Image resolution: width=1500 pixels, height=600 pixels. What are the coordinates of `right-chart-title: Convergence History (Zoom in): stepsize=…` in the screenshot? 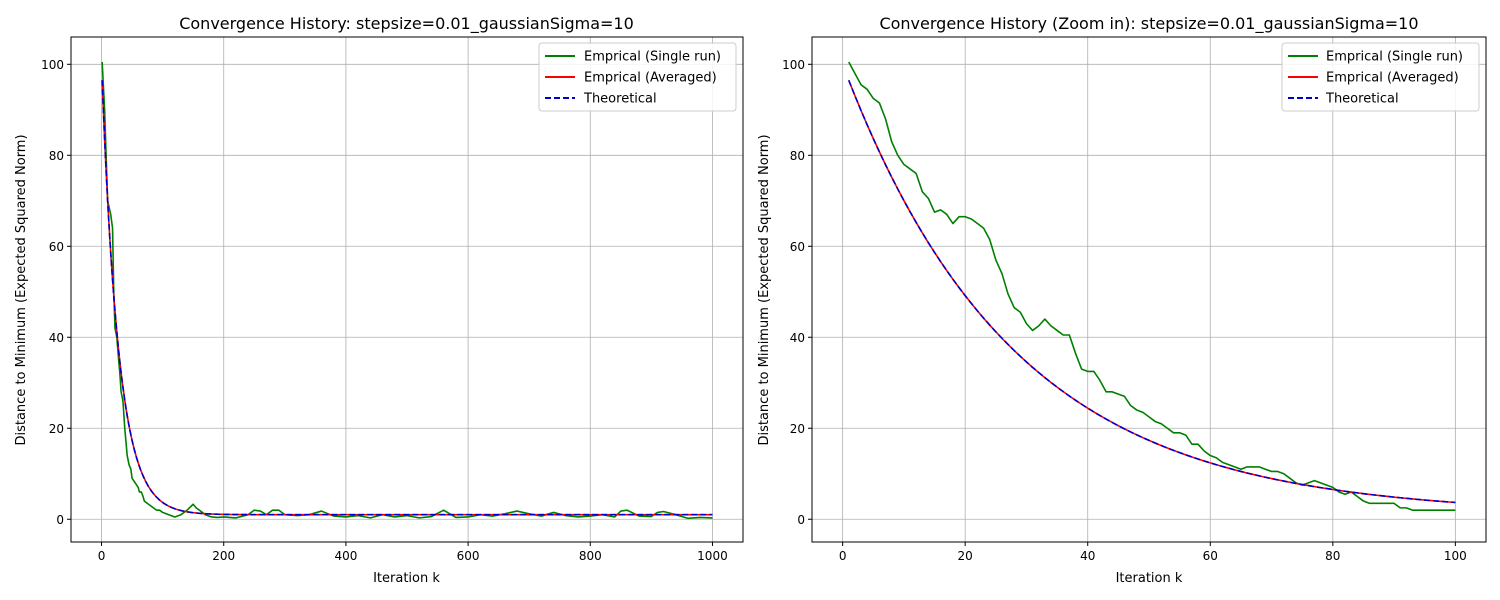 It's located at (1148, 24).